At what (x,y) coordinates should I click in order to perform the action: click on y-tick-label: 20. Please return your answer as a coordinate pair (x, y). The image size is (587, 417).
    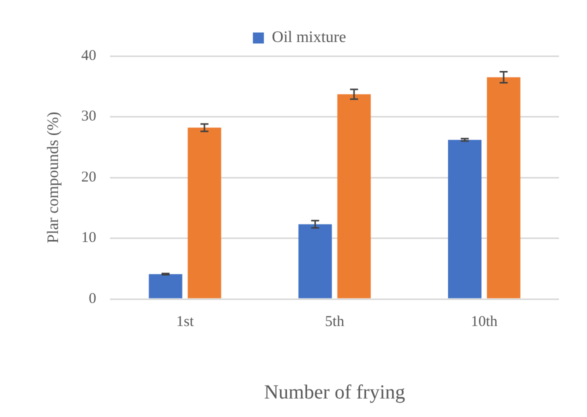
    Looking at the image, I should click on (88, 177).